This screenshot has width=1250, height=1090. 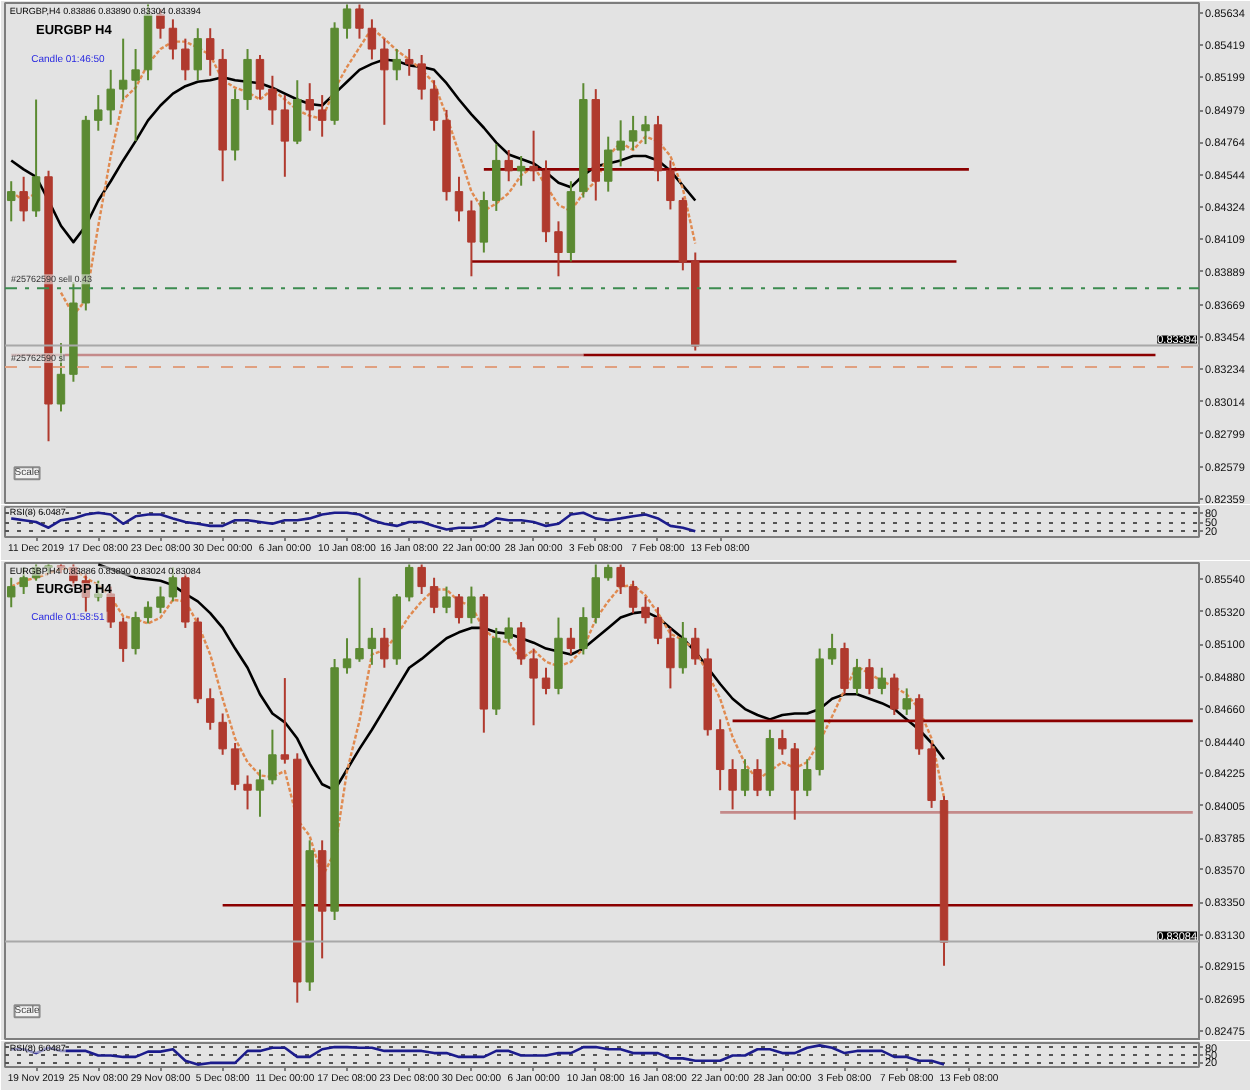 What do you see at coordinates (477, 1055) in the screenshot?
I see `line-series` at bounding box center [477, 1055].